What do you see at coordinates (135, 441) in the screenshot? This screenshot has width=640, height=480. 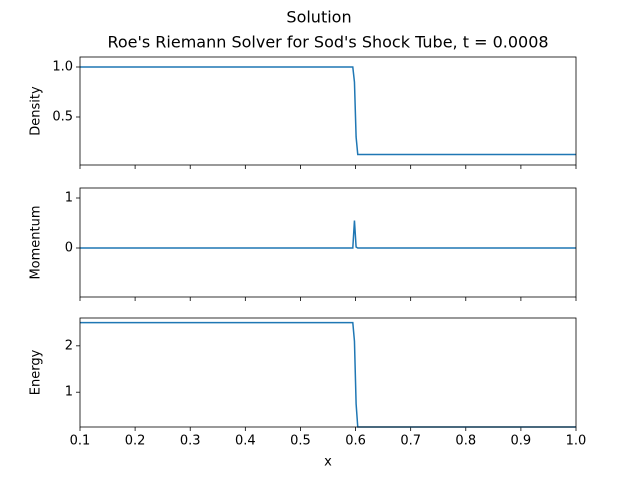 I see `x-tick-label: 0.2` at bounding box center [135, 441].